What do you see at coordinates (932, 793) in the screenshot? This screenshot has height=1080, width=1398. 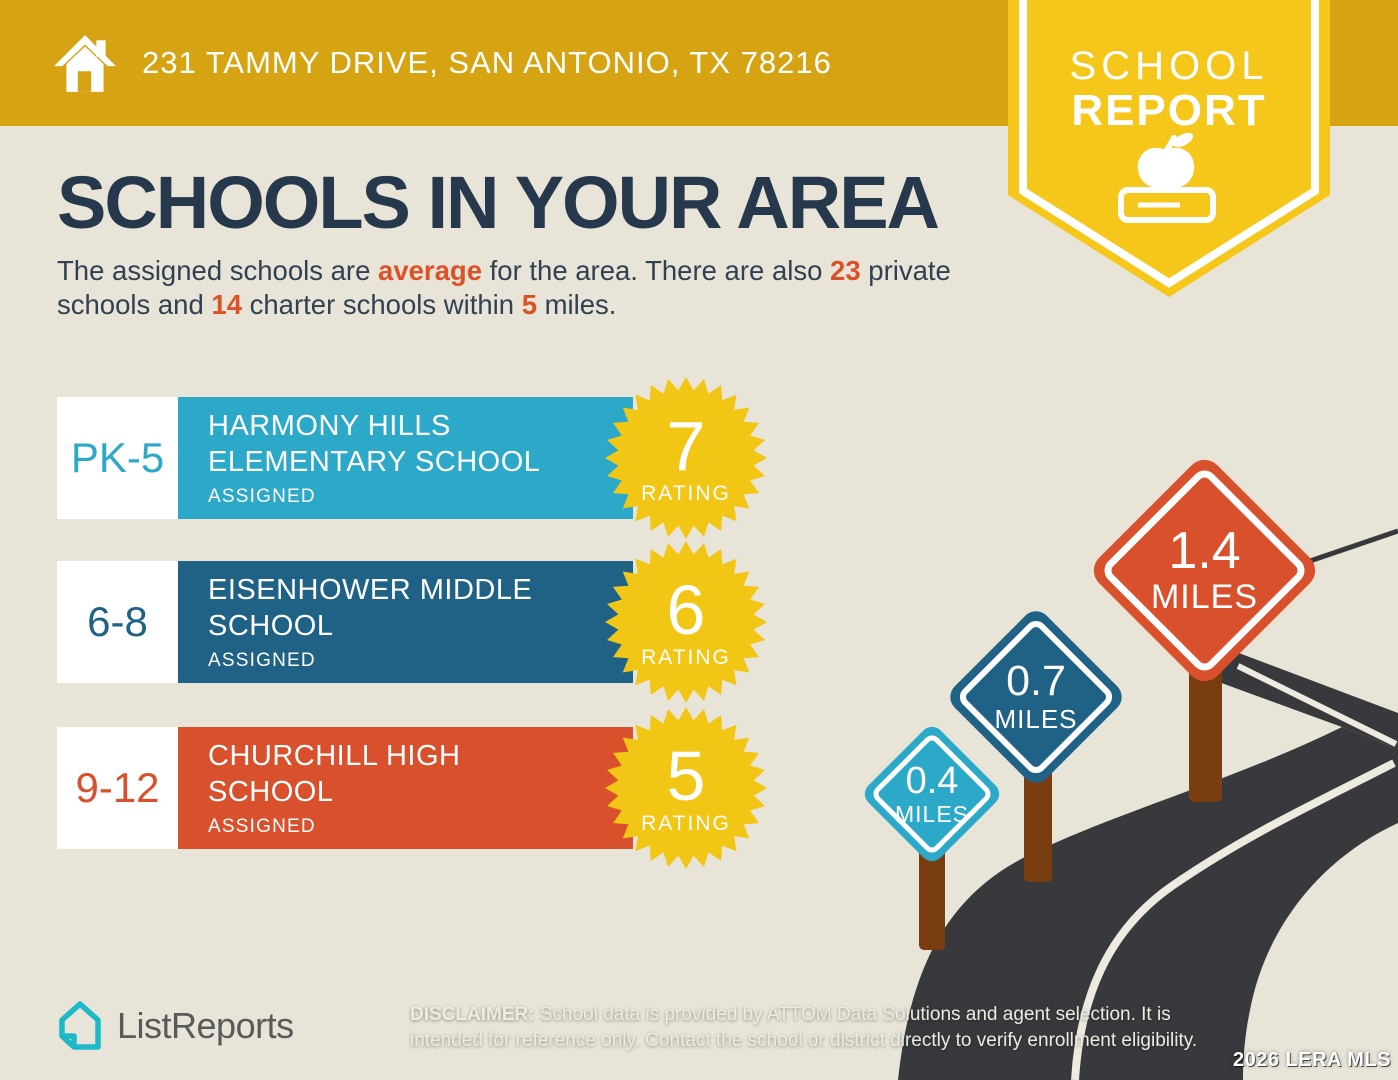 I see `distance-label: 0.4 MILES` at bounding box center [932, 793].